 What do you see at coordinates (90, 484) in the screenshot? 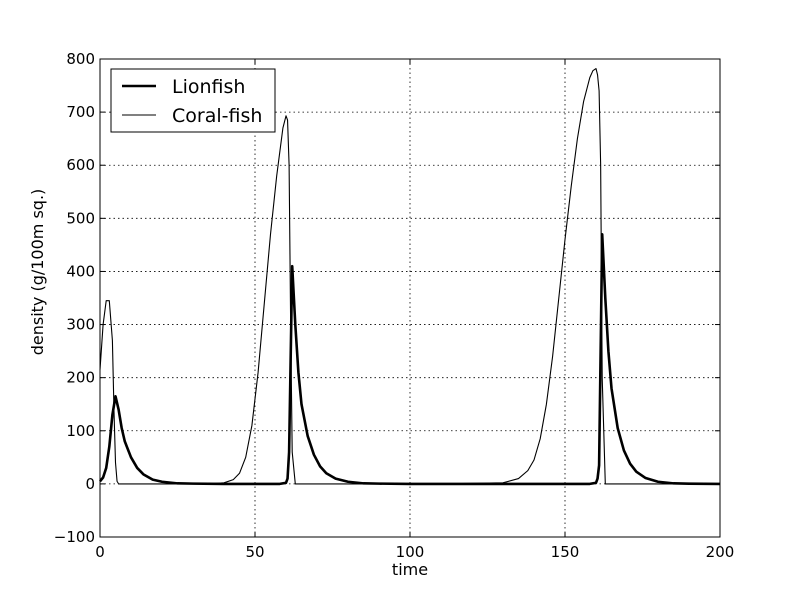
I see `y-tick-label: 0` at bounding box center [90, 484].